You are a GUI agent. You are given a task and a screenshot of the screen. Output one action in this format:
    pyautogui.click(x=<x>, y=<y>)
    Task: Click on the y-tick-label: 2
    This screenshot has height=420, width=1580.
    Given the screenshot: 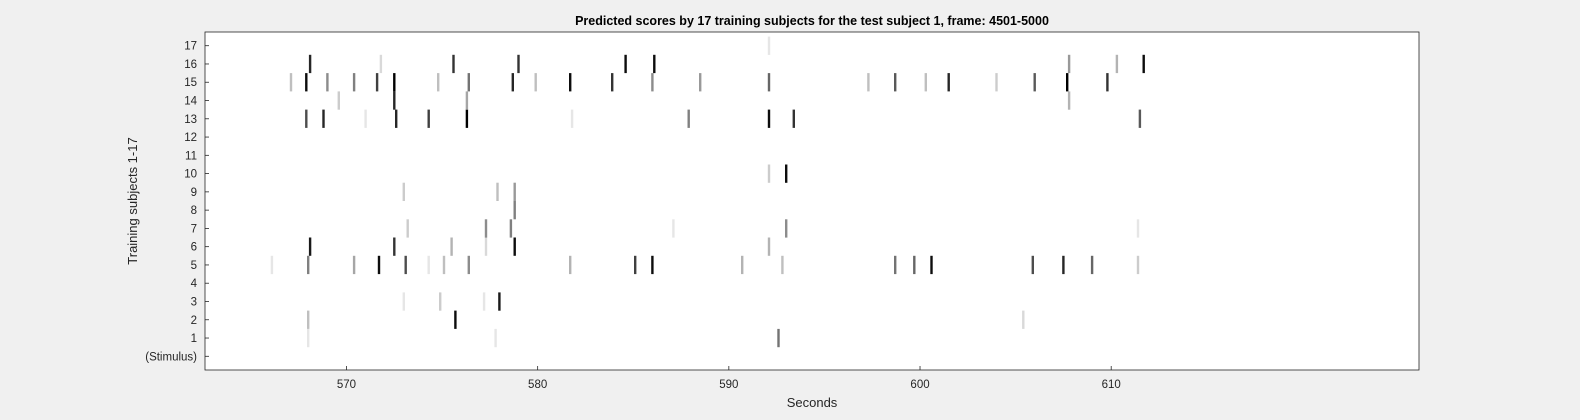 What is the action you would take?
    pyautogui.click(x=194, y=321)
    